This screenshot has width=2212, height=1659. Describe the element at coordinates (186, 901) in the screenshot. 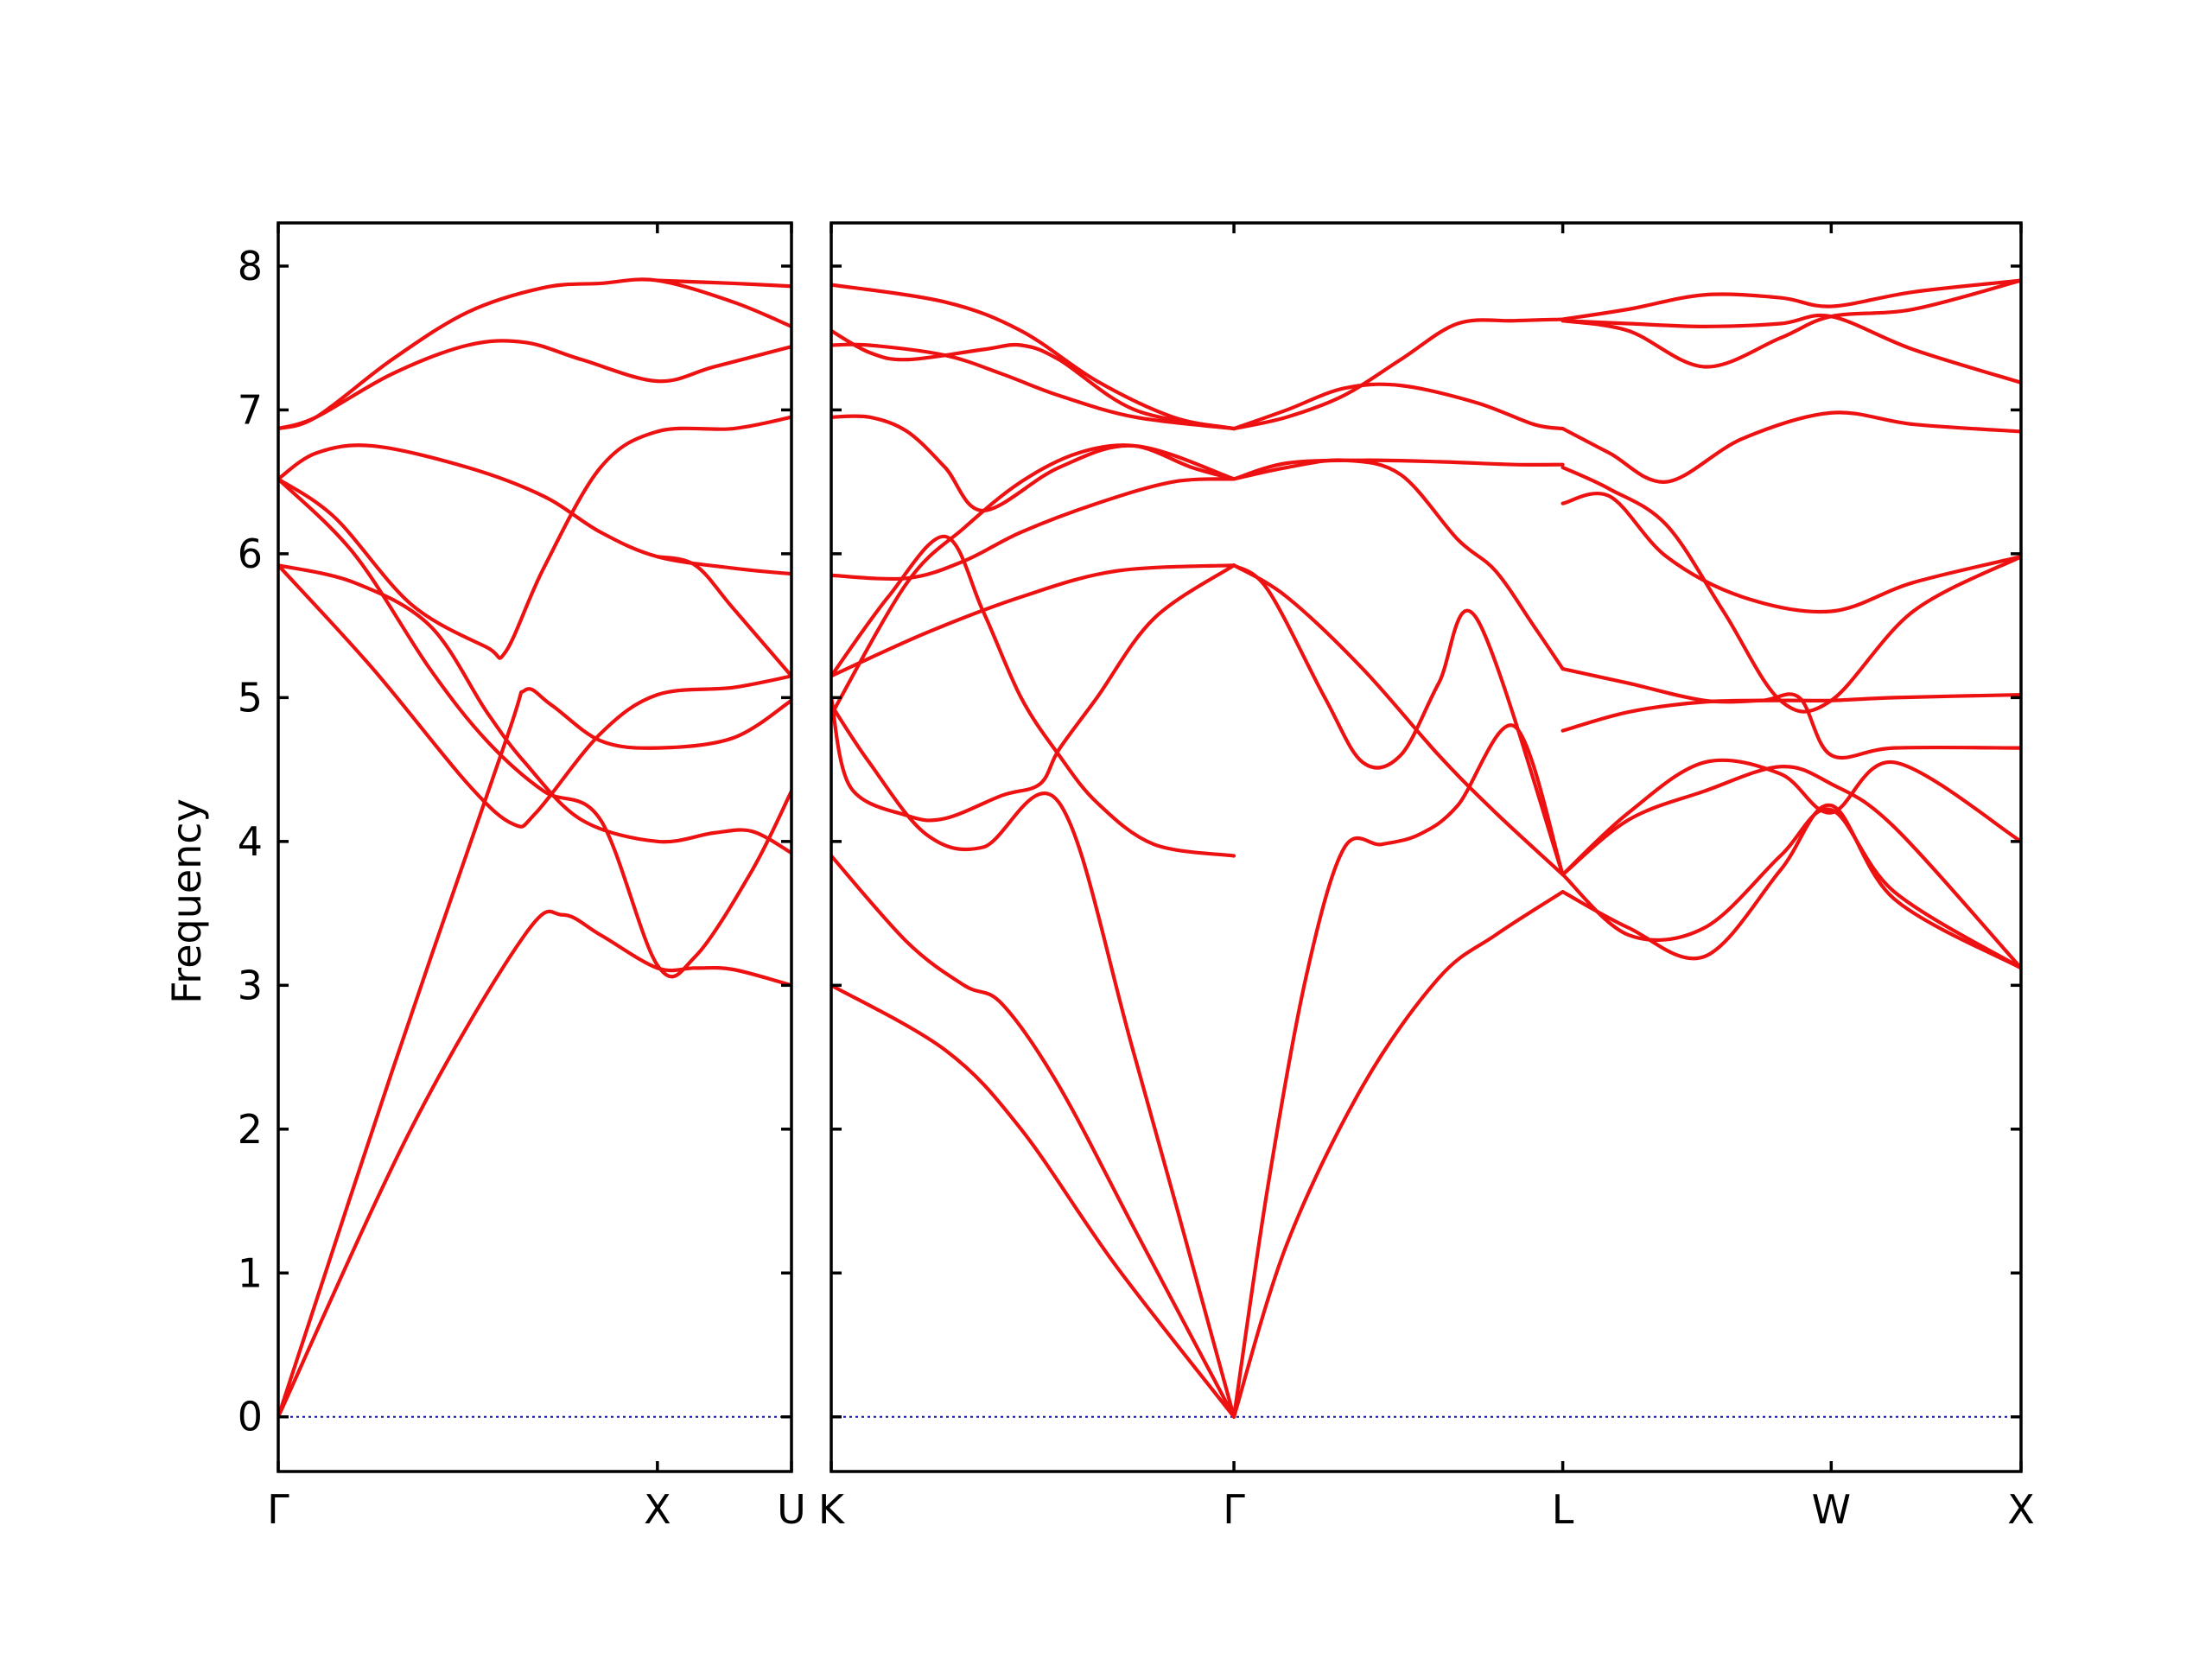

I see `y-axis-label: Frequency` at that location.